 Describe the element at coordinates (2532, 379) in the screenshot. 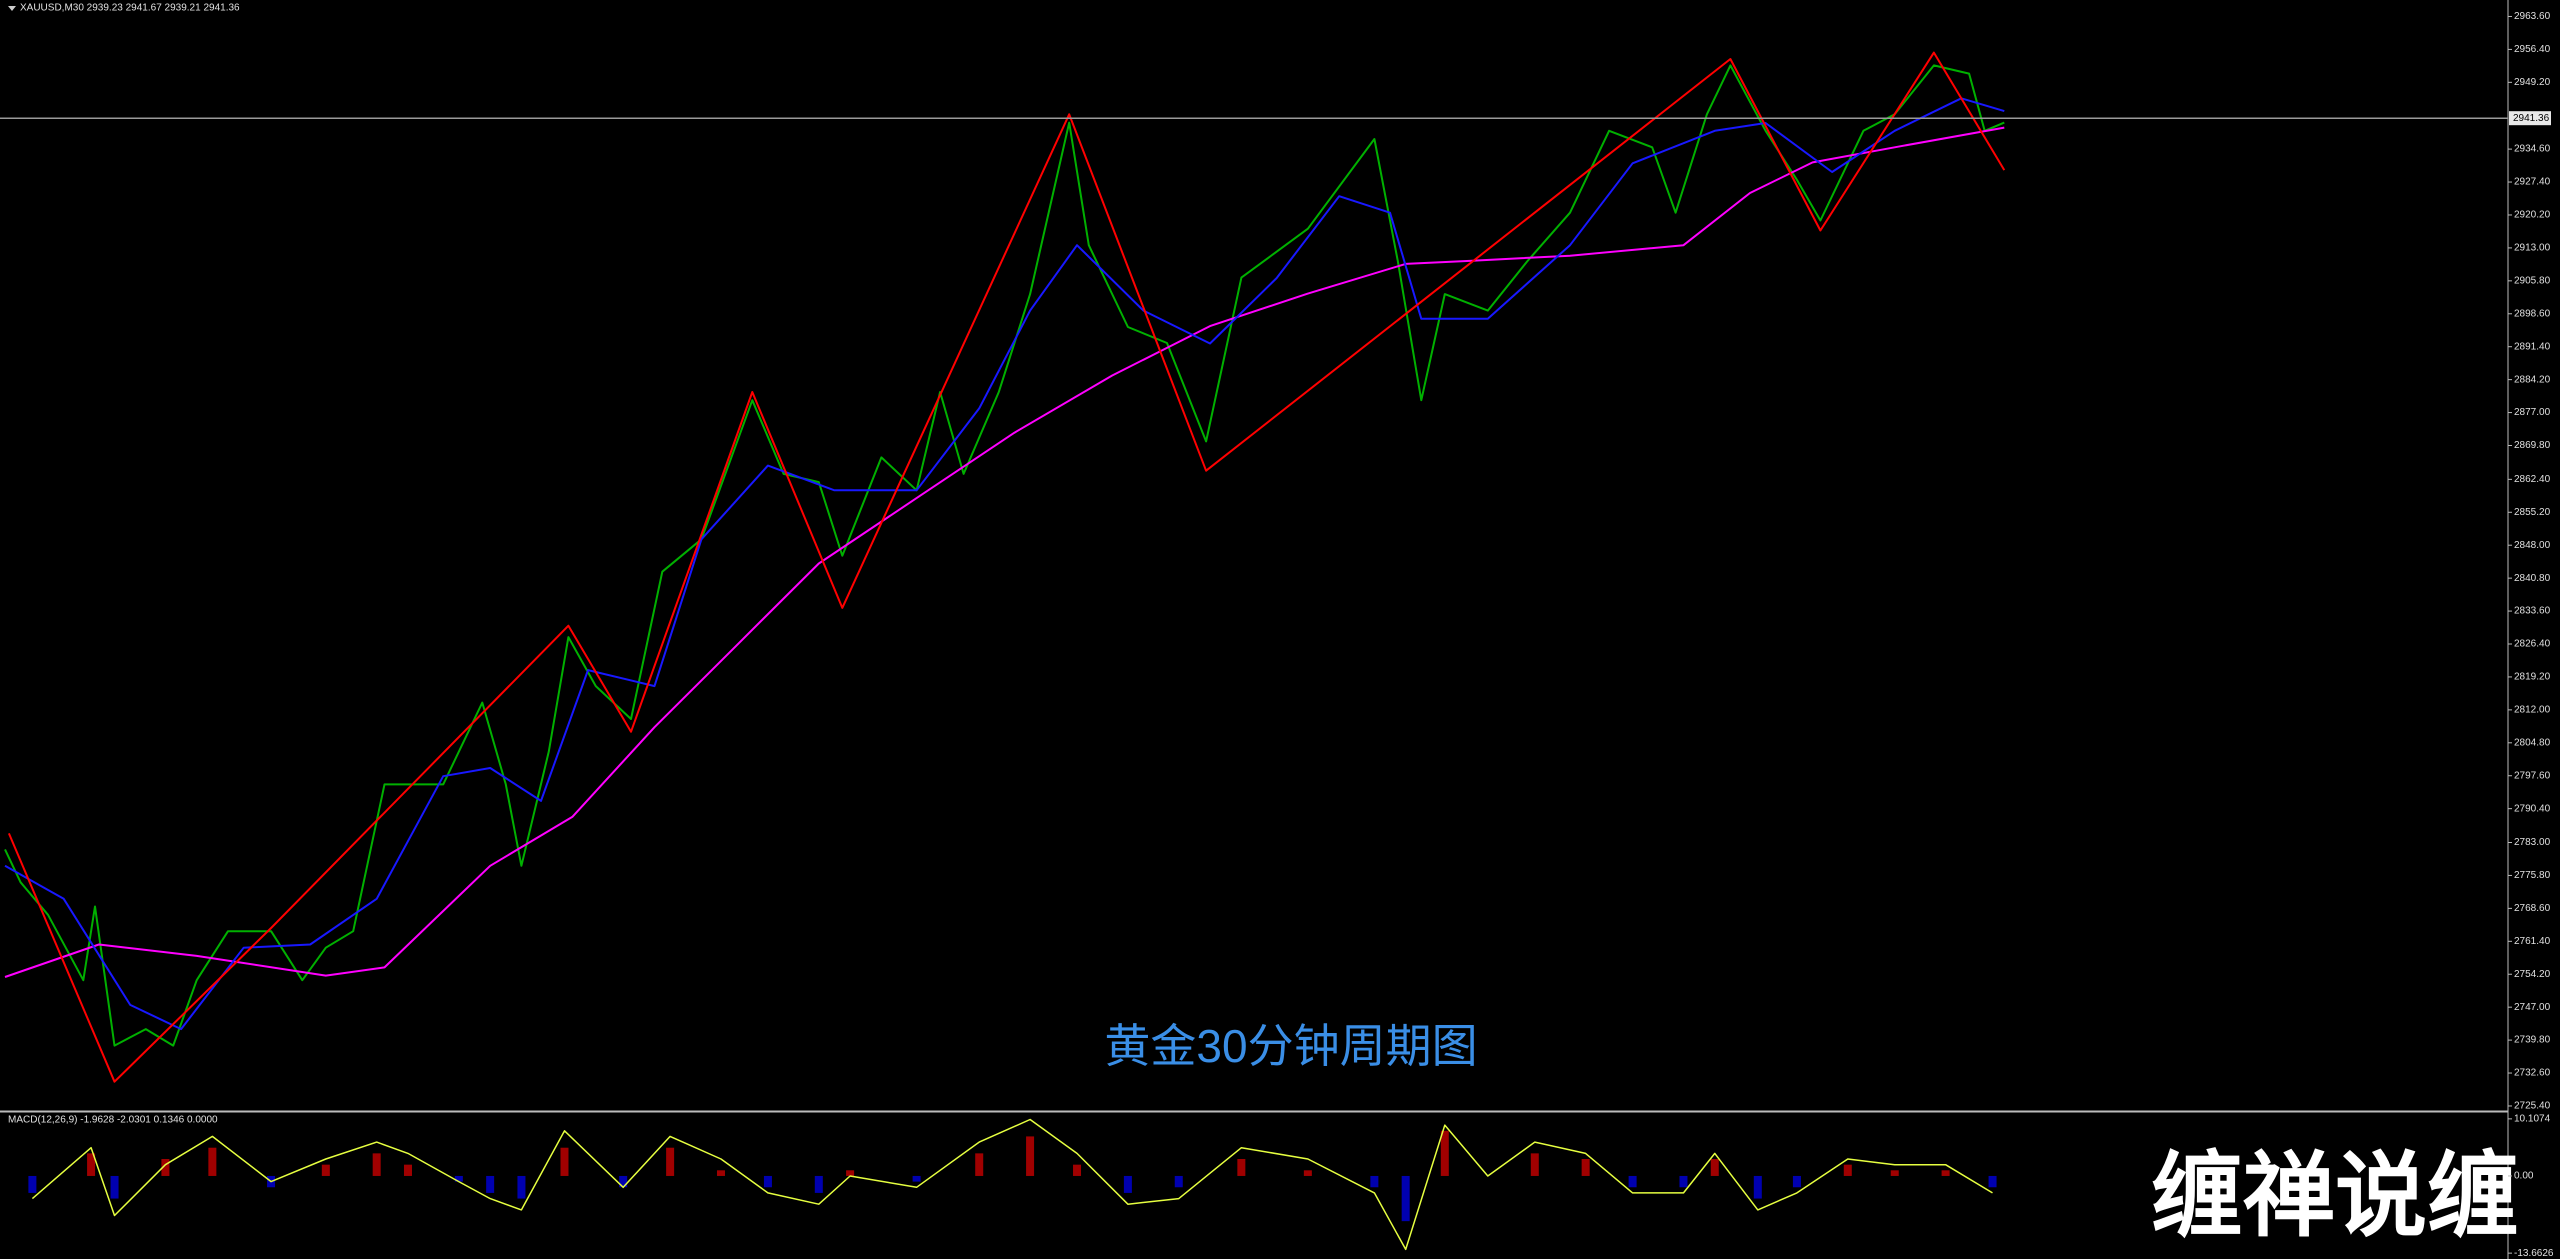

I see `y-tick-label: 2884.20` at that location.